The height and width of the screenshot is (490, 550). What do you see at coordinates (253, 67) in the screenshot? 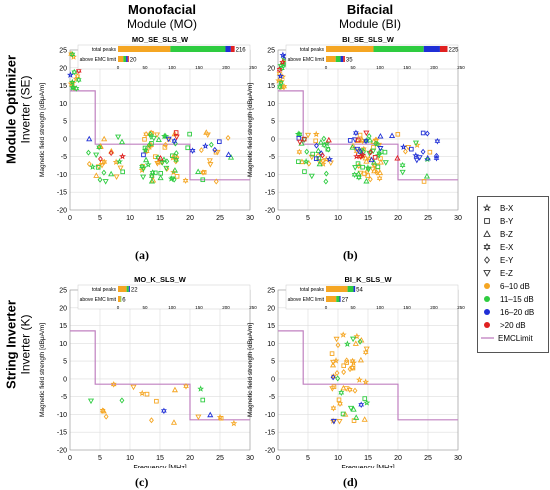
I see `bar-tick-label: 250` at bounding box center [253, 67].